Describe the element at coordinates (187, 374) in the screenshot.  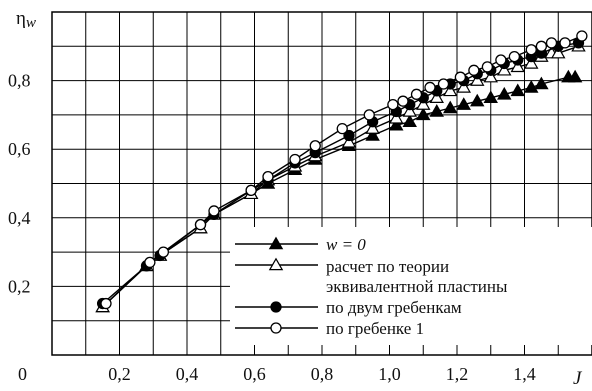
I see `x-tick-label: 0,4` at that location.